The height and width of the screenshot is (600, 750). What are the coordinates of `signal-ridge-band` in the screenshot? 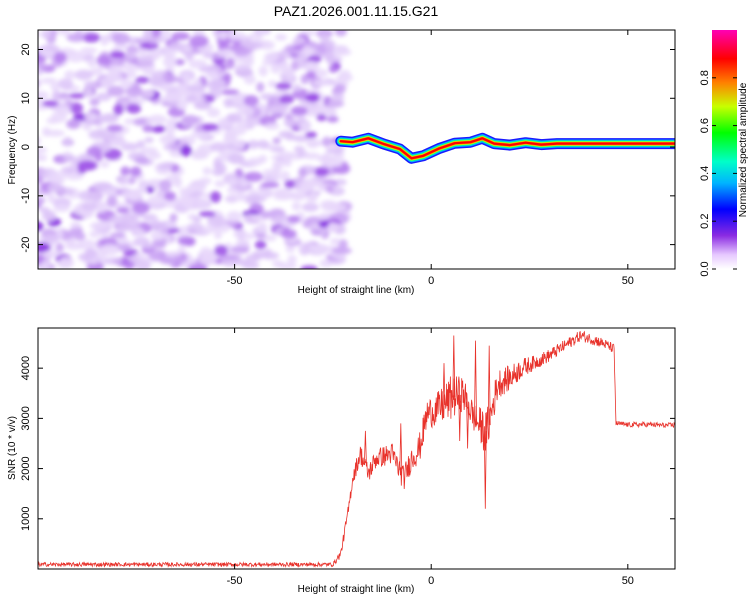 It's located at (507, 148).